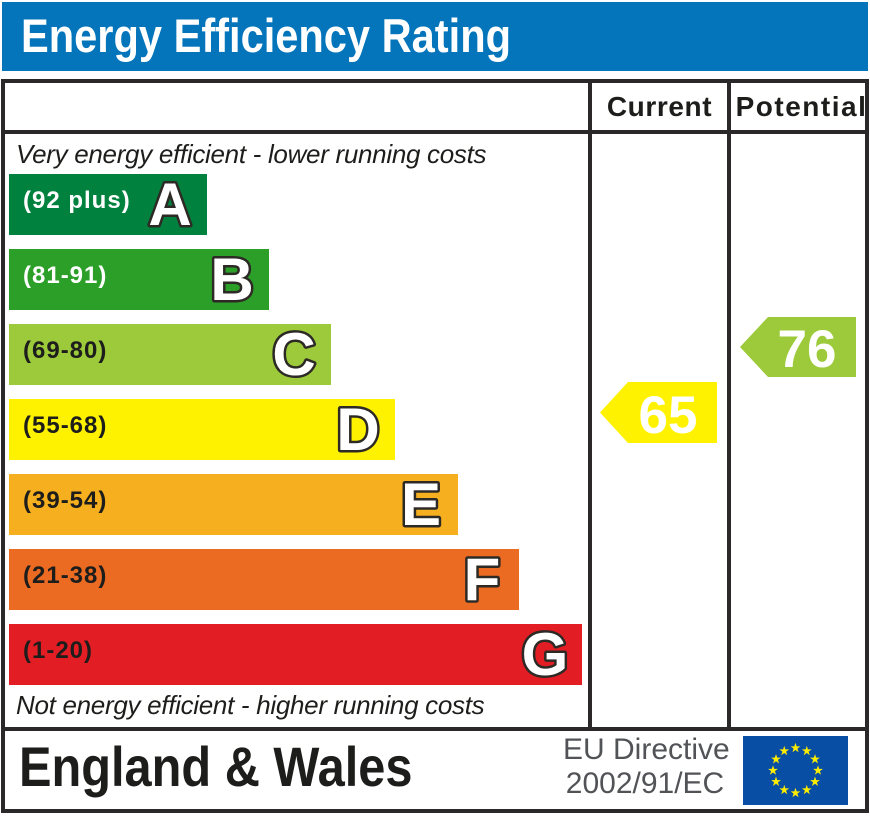 Image resolution: width=870 pixels, height=816 pixels. What do you see at coordinates (169, 204) in the screenshot?
I see `svg-text: A` at bounding box center [169, 204].